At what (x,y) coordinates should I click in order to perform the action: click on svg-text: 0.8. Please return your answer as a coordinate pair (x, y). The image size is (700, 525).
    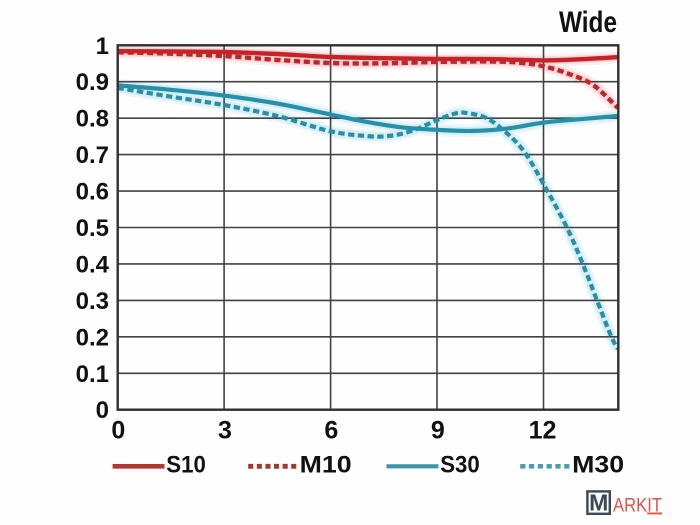
    Looking at the image, I should click on (92, 119).